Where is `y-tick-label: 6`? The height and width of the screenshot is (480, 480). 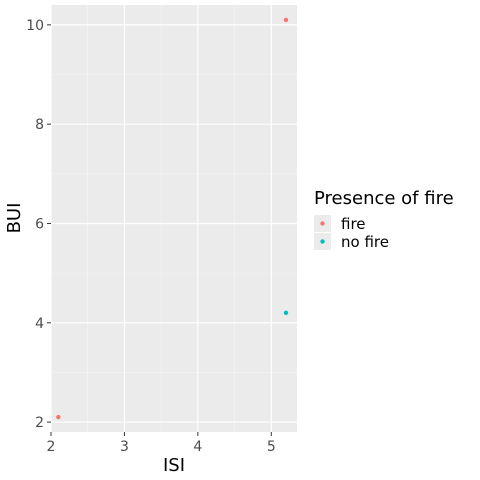
y-tick-label: 6 is located at coordinates (39, 224).